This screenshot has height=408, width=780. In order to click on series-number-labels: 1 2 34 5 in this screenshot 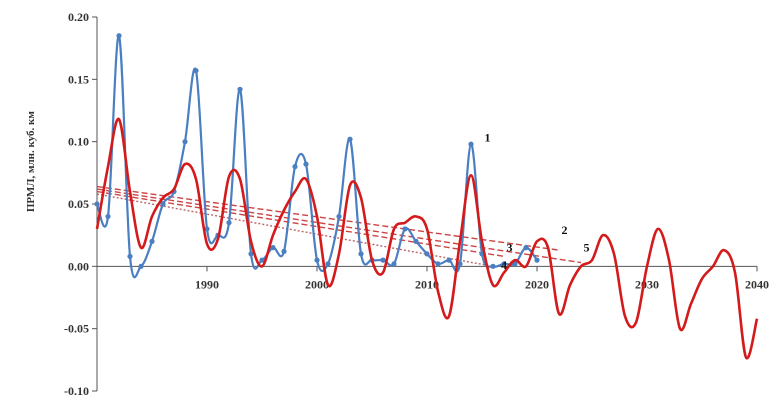, I will do `click(537, 201)`.